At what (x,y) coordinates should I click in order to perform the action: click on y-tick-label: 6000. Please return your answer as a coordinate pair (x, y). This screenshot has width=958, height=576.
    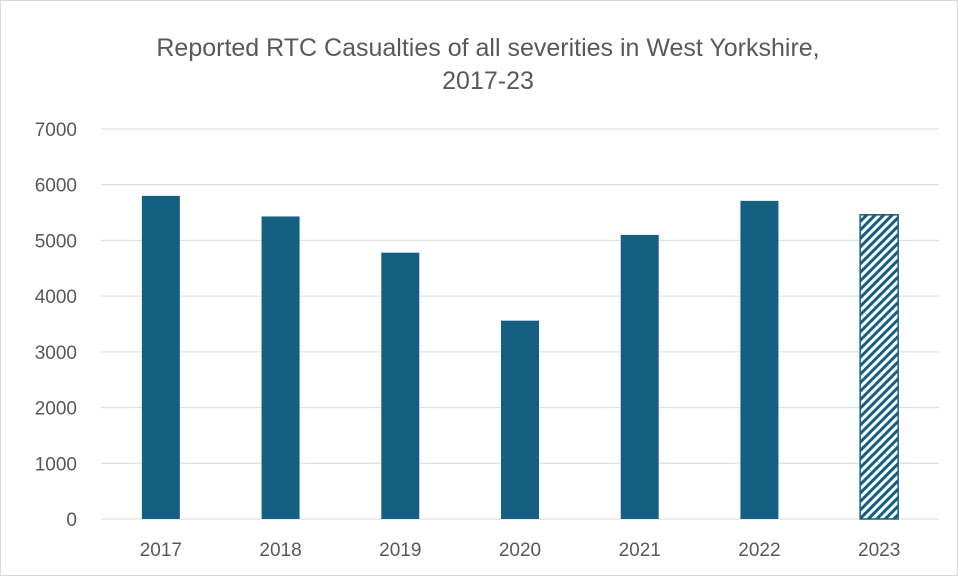
    Looking at the image, I should click on (56, 186).